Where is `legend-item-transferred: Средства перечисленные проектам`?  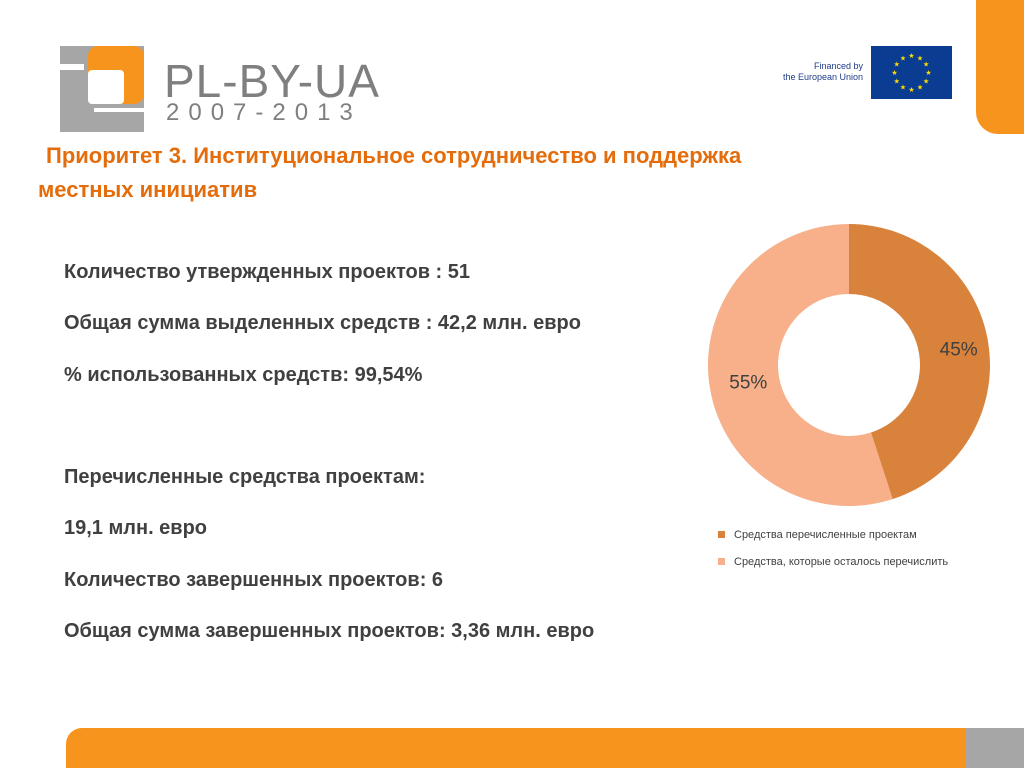 legend-item-transferred: Средства перечисленные проектам is located at coordinates (817, 535).